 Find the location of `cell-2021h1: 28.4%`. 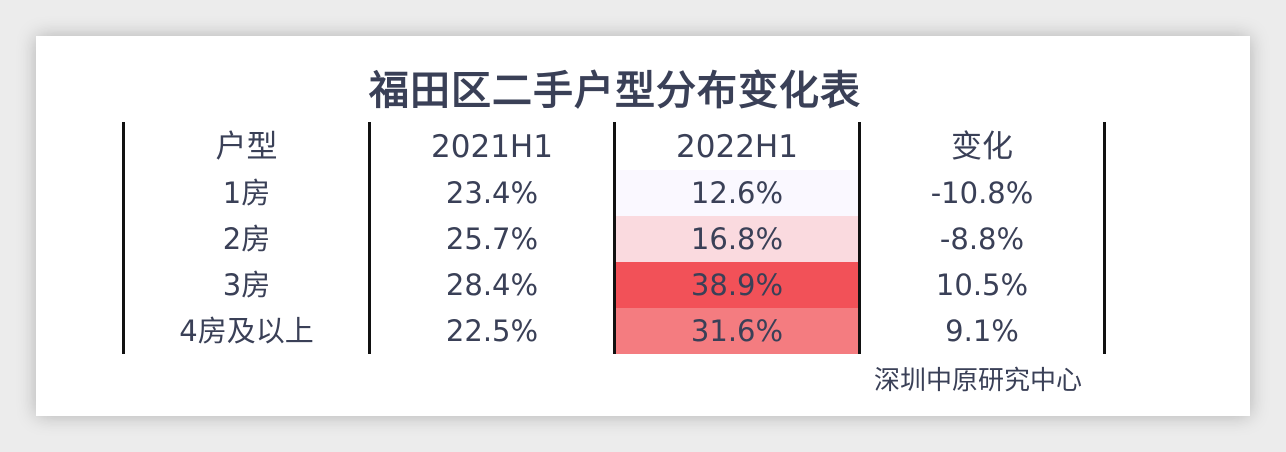

cell-2021h1: 28.4% is located at coordinates (492, 285).